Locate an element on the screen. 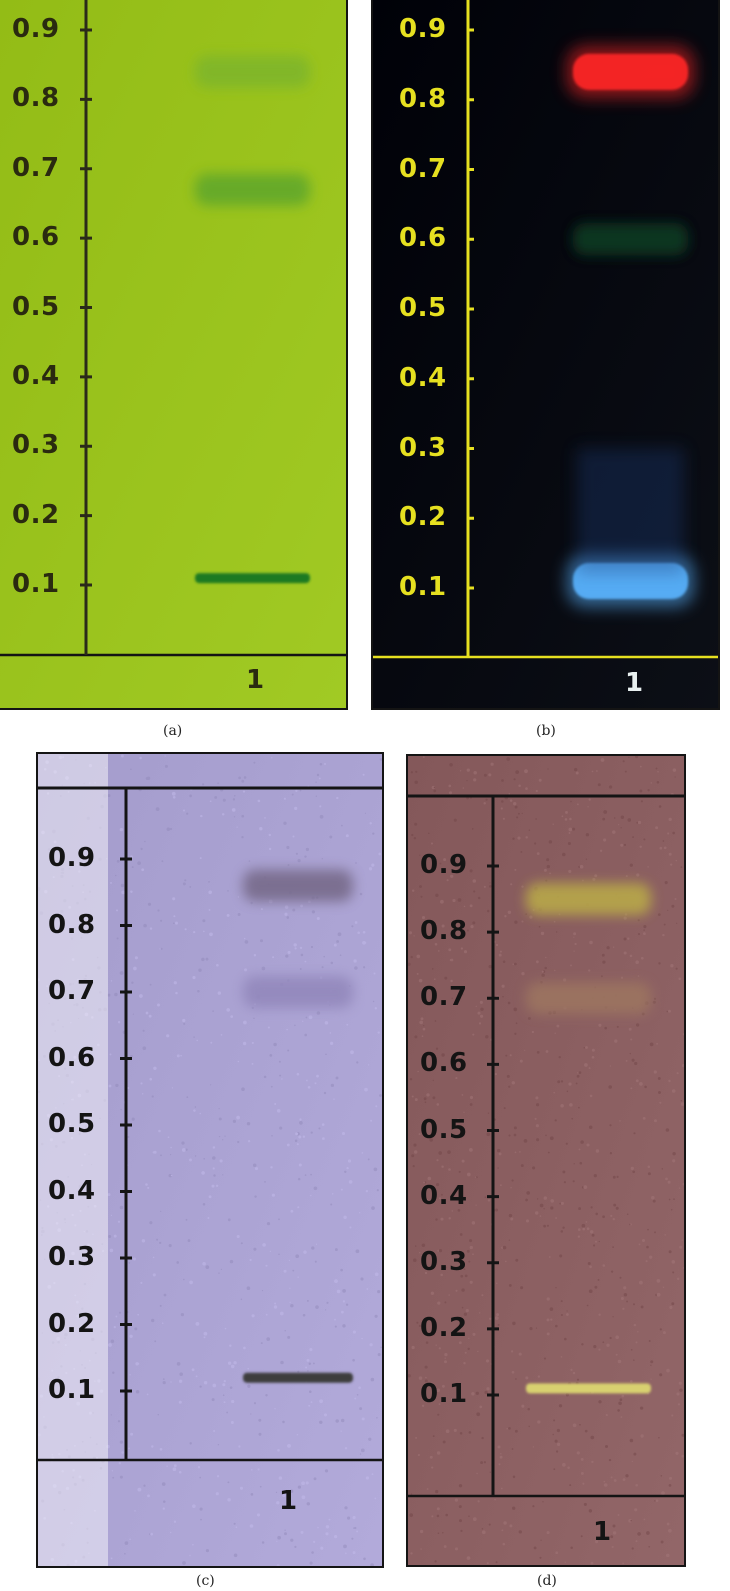 The width and height of the screenshot is (730, 1591). caption-c: (c) is located at coordinates (205, 1581).